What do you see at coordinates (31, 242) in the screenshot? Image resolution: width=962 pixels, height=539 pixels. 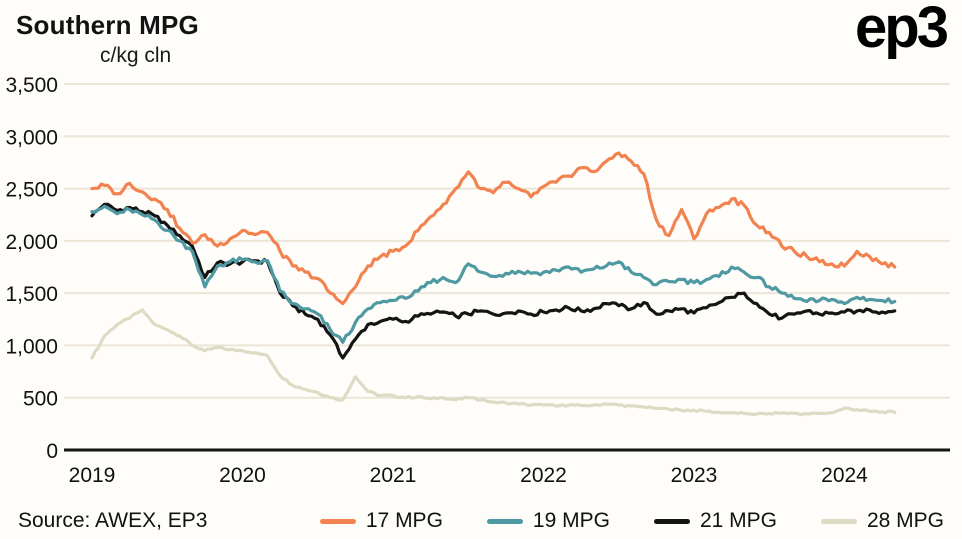 I see `y-tick-label: 2,000` at bounding box center [31, 242].